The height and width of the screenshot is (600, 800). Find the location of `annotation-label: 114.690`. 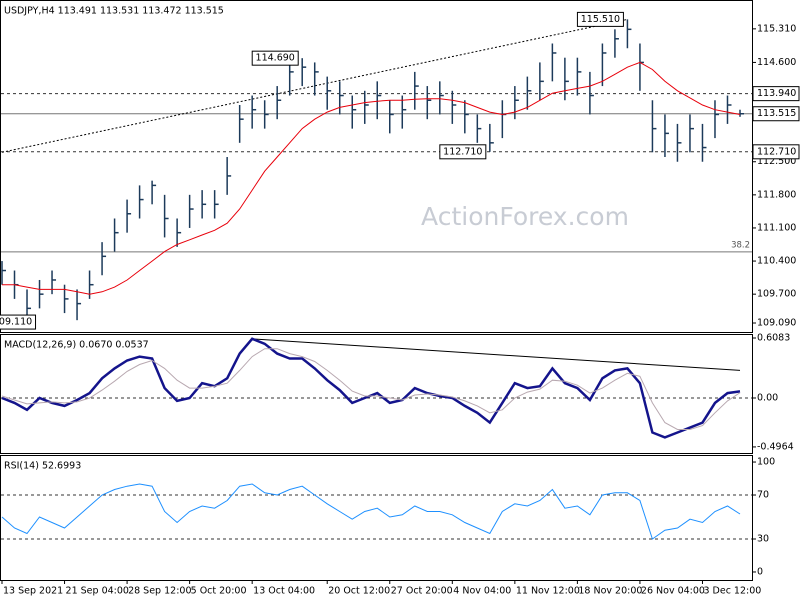

annotation-label: 114.690 is located at coordinates (275, 58).